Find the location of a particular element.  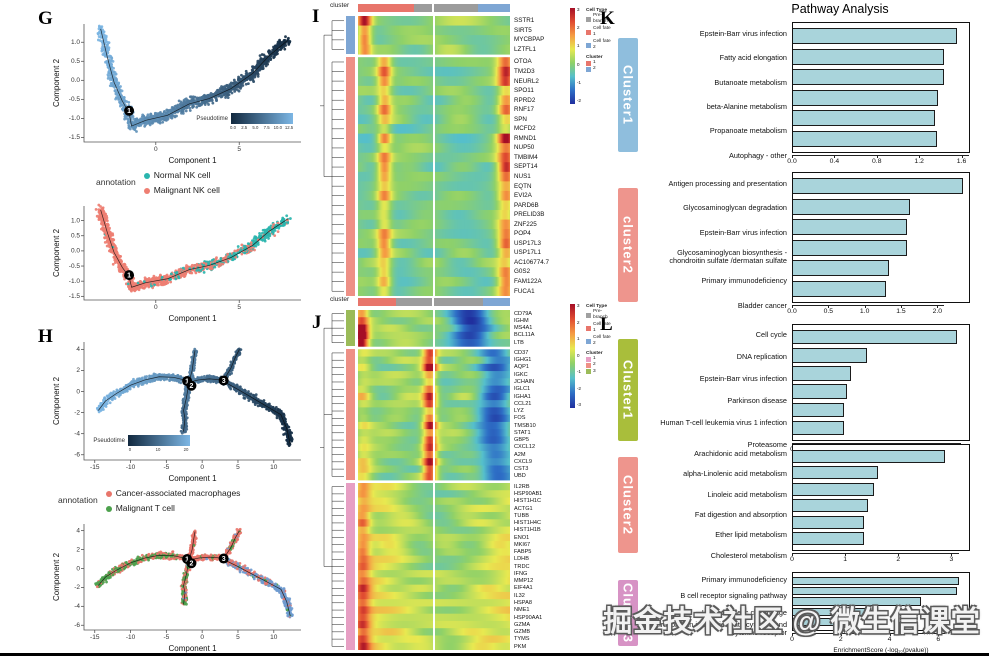

celltype-label: Cell fate 2 is located at coordinates (602, 44).